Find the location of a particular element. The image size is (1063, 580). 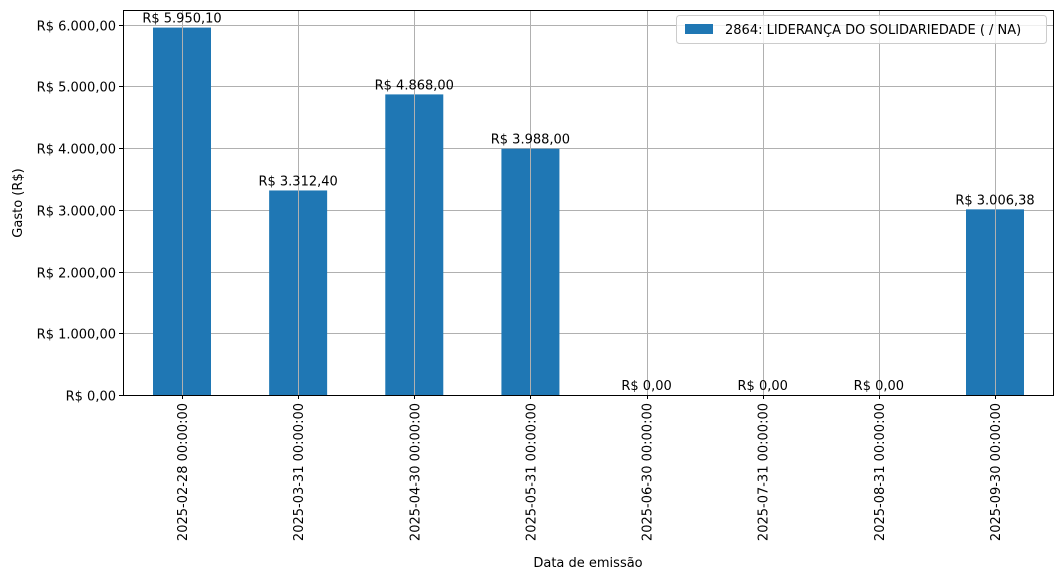

x-tick-label: 2025-02-28 00:00:00 is located at coordinates (183, 472).